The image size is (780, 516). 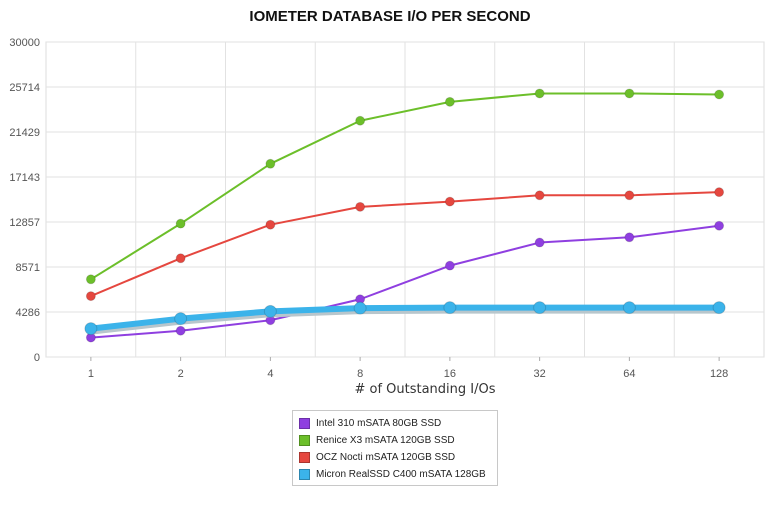 What do you see at coordinates (385, 440) in the screenshot?
I see `legend-label: Renice X3 mSATA 120GB SSD` at bounding box center [385, 440].